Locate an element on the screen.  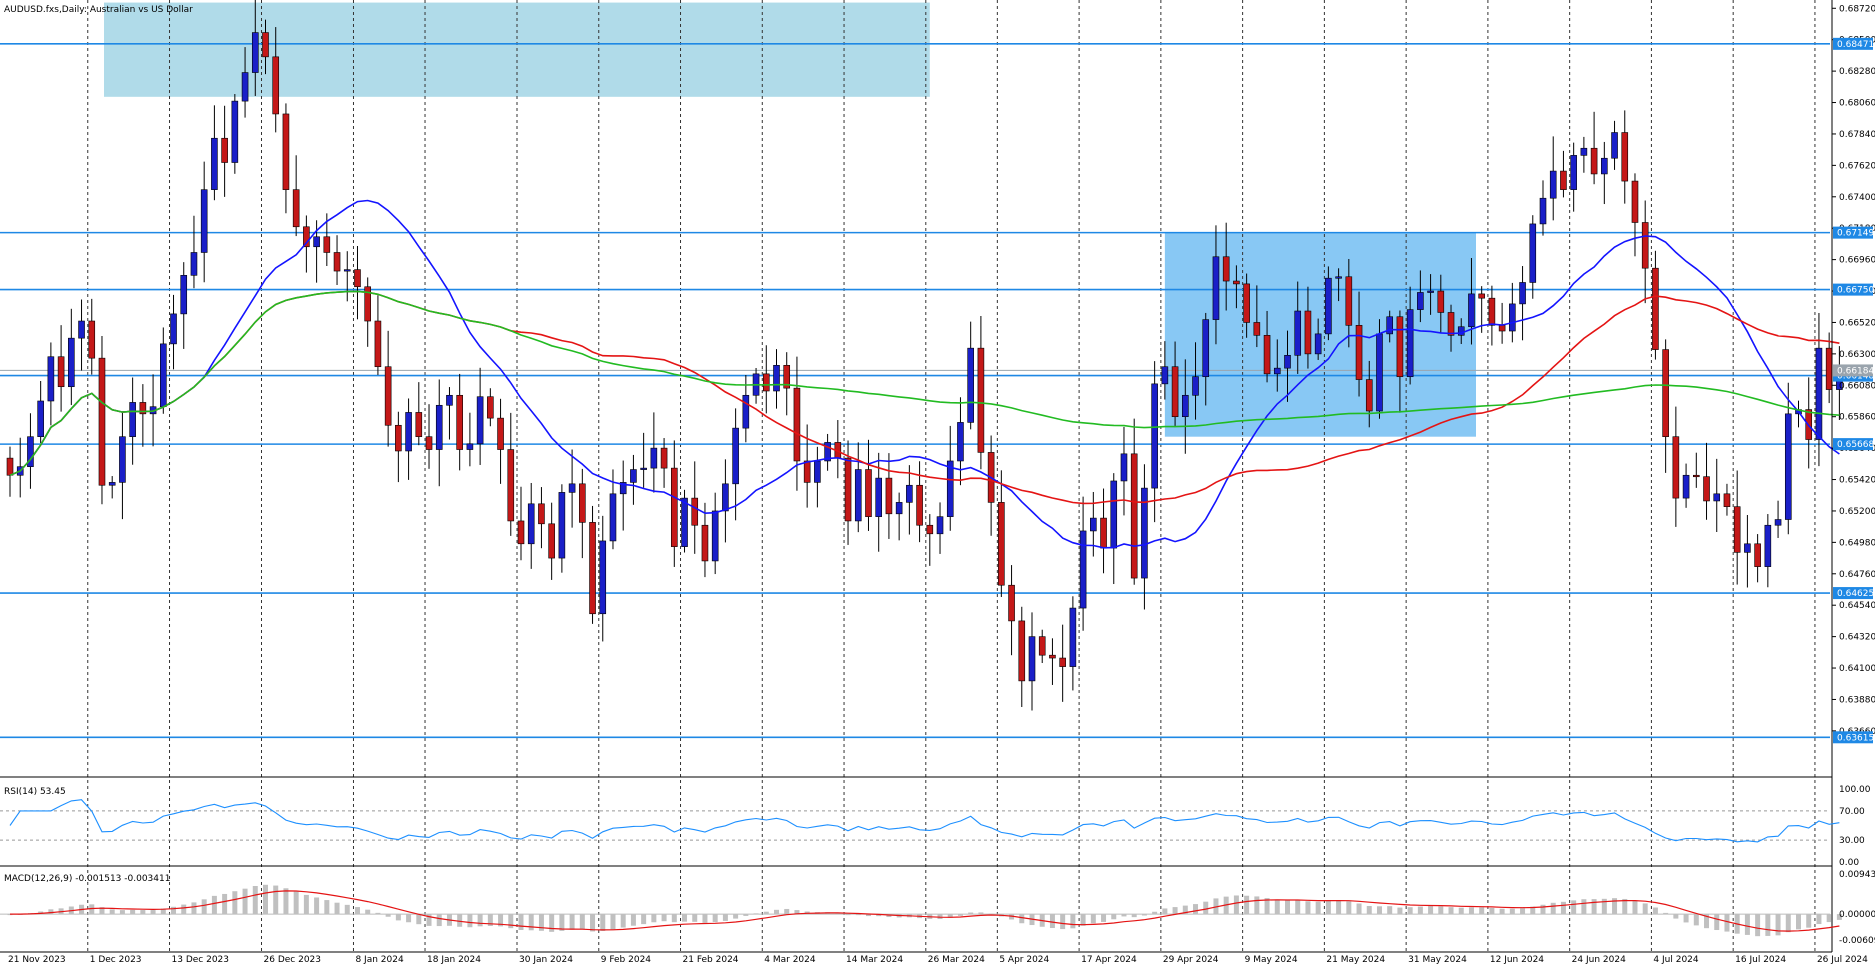
time-tick-label: 24 Jun 2024 is located at coordinates (1599, 960).